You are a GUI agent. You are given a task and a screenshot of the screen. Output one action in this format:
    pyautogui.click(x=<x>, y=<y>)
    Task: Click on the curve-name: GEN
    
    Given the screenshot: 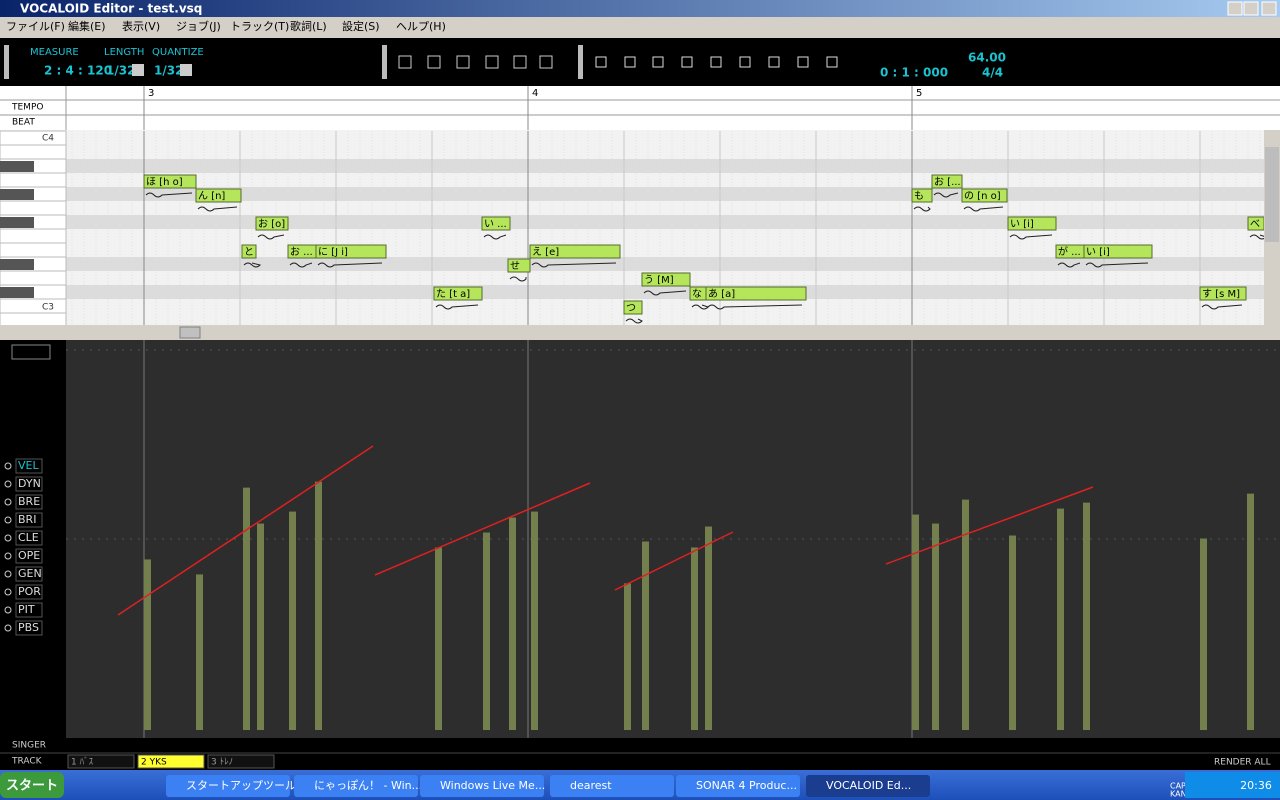 What is the action you would take?
    pyautogui.click(x=30, y=573)
    